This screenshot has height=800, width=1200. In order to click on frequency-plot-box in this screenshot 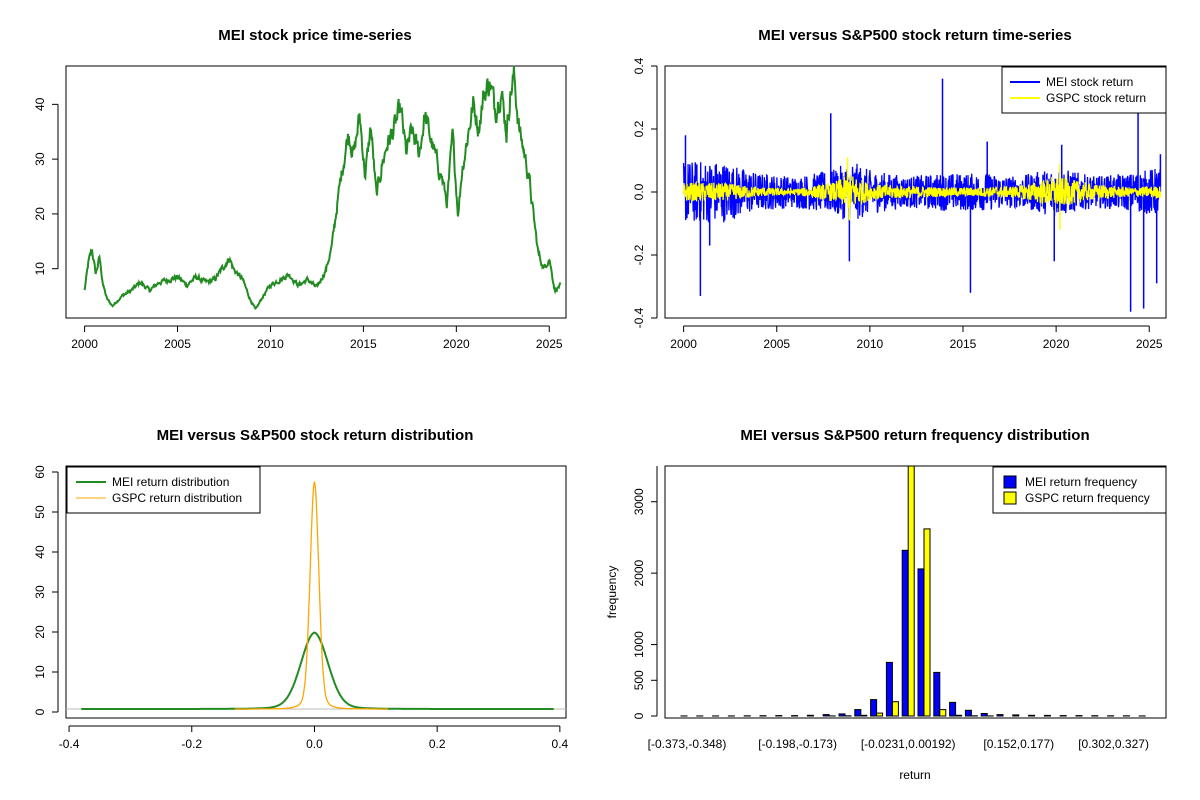, I will do `click(915, 592)`.